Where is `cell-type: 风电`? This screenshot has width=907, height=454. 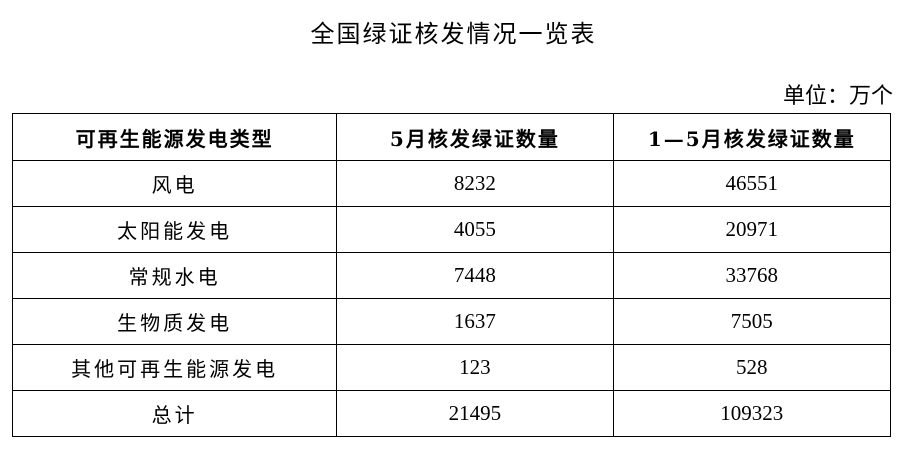 cell-type: 风电 is located at coordinates (174, 183).